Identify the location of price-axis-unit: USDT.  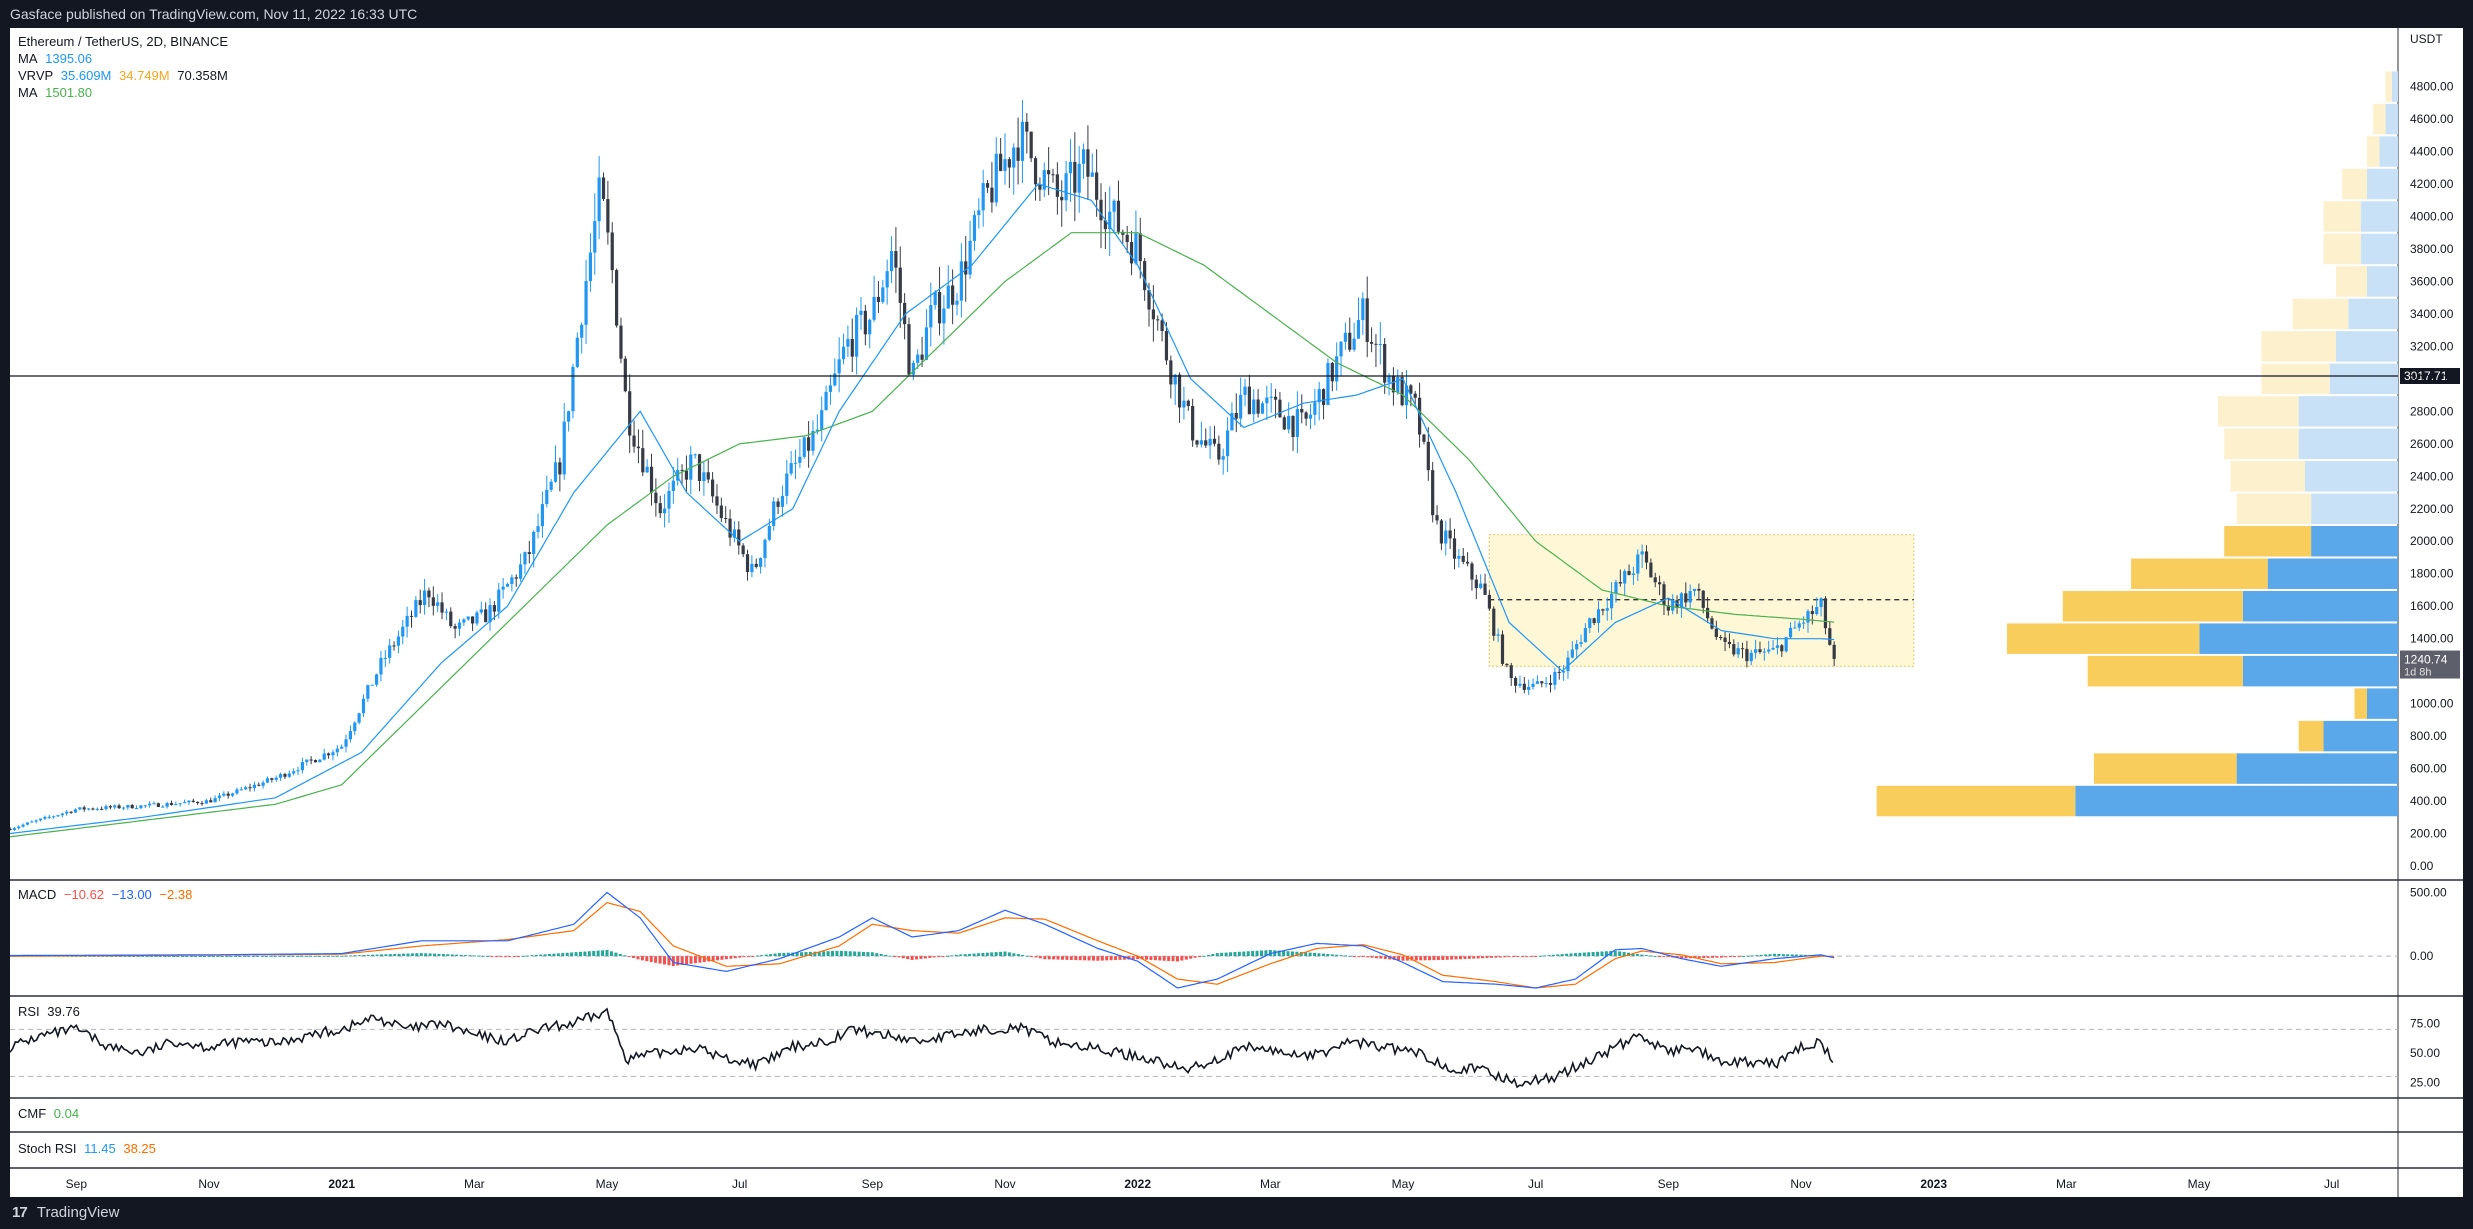
(2426, 39).